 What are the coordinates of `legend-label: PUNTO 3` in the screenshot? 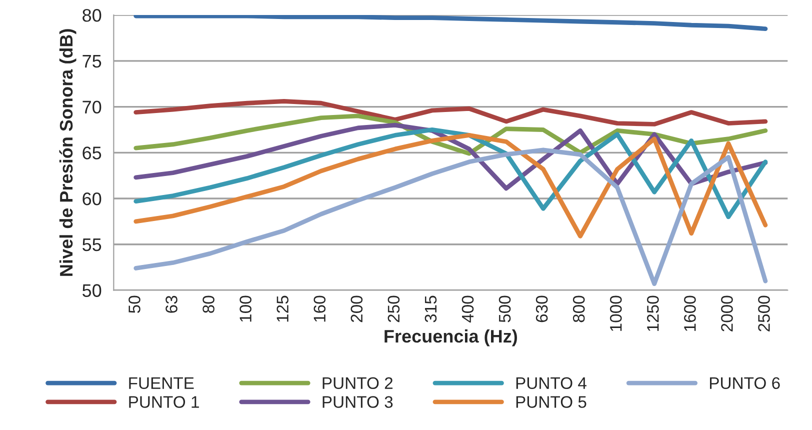 It's located at (357, 402).